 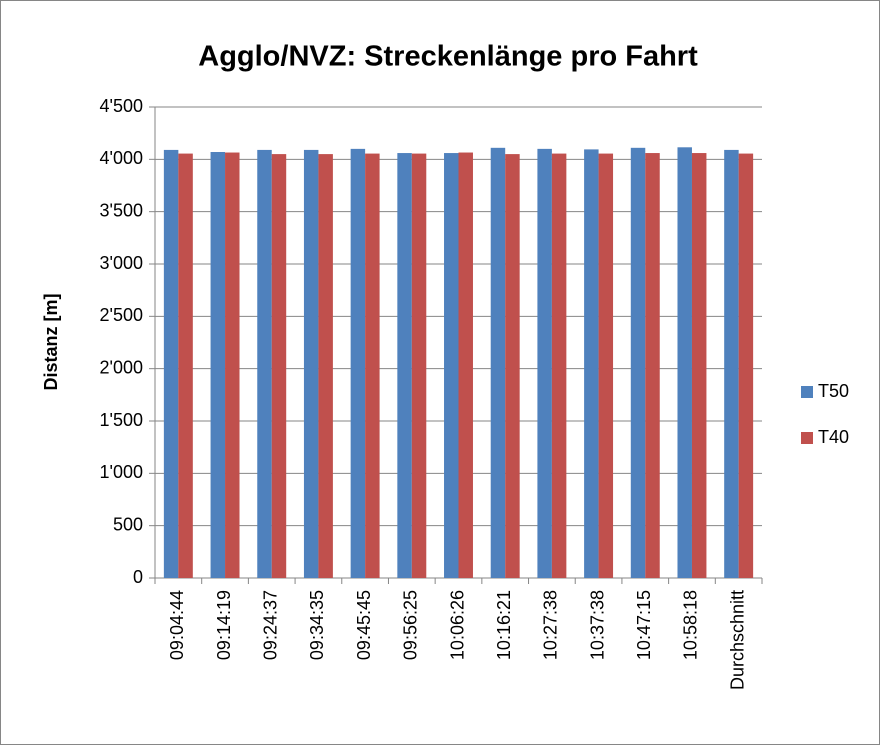 I want to click on x-tick-label: 10:58:18, so click(x=691, y=625).